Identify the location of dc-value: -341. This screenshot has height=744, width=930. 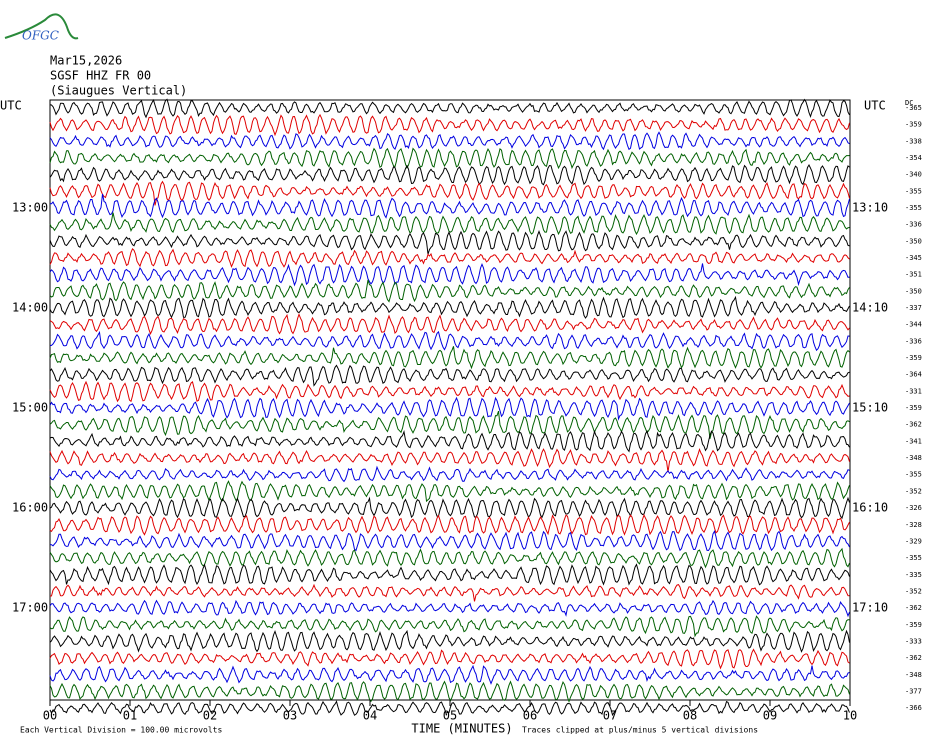
(913, 441).